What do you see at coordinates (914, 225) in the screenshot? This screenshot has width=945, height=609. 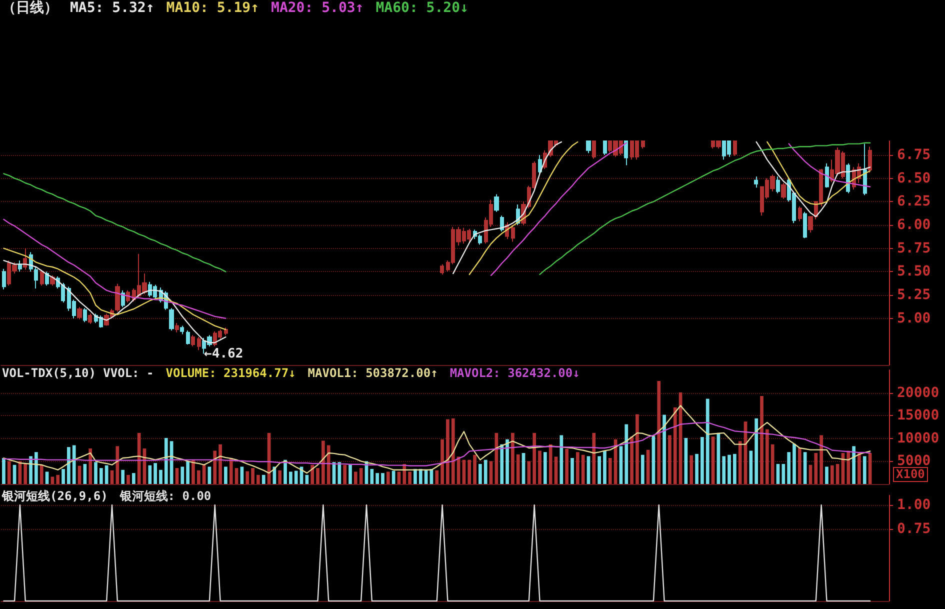 I see `y-tick-label: 6.00` at bounding box center [914, 225].